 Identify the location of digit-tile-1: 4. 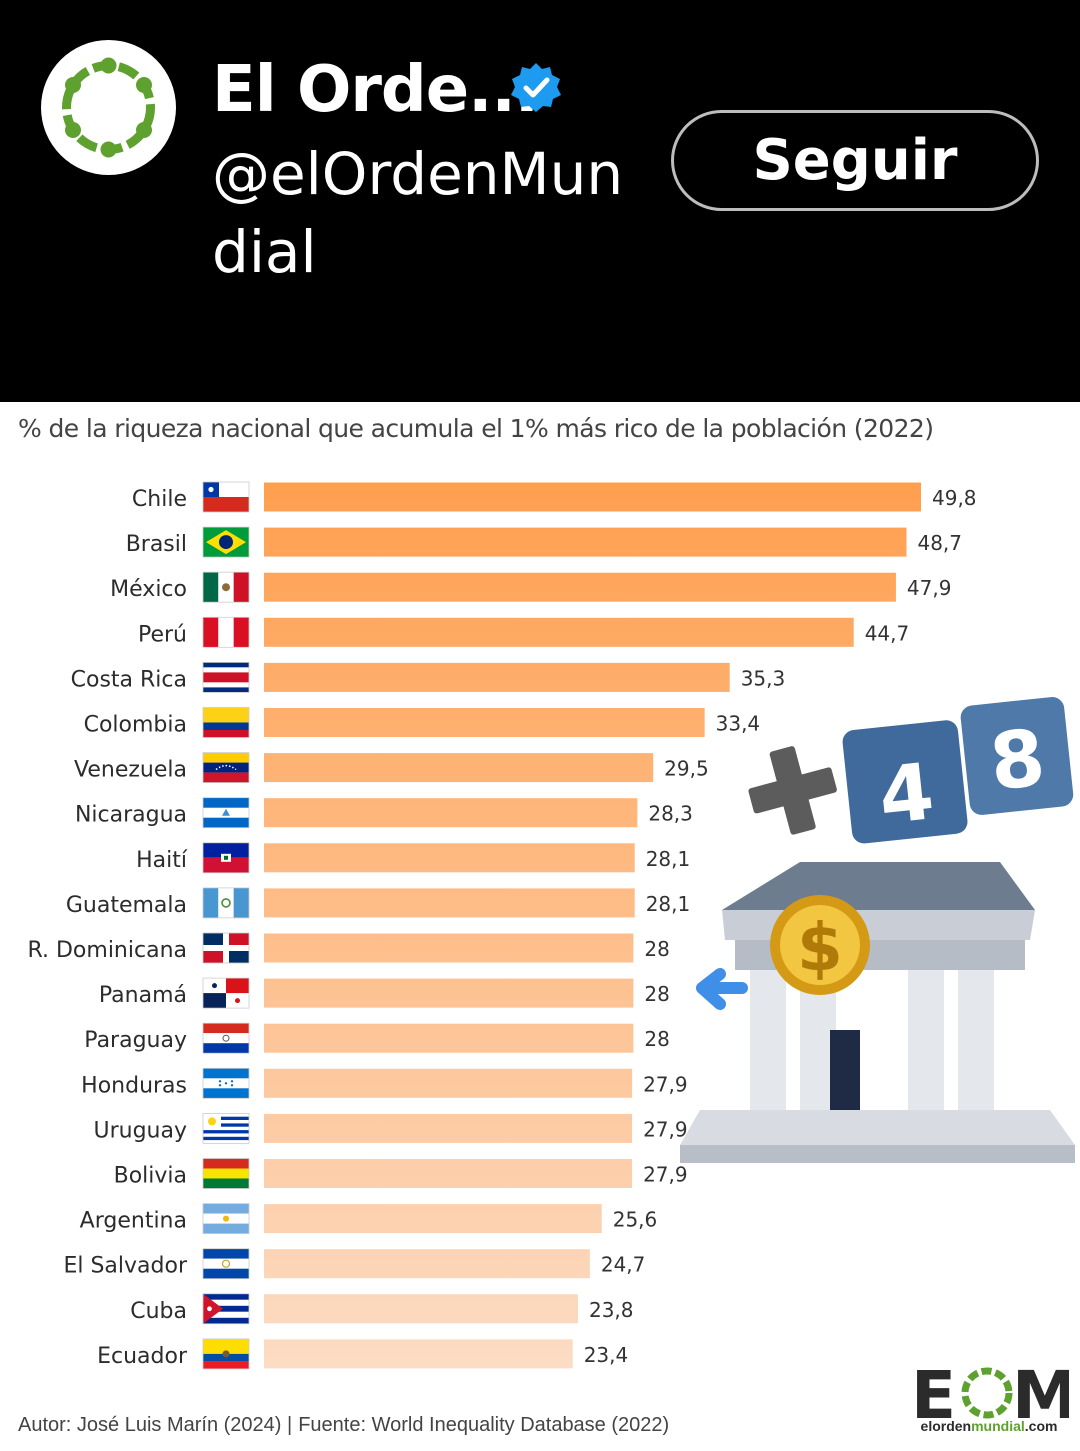
(906, 794).